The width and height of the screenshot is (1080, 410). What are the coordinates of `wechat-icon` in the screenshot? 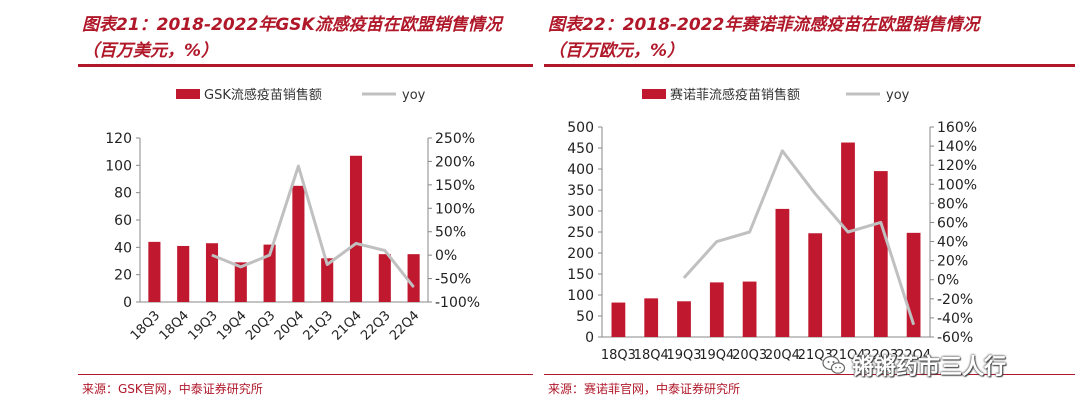 It's located at (834, 364).